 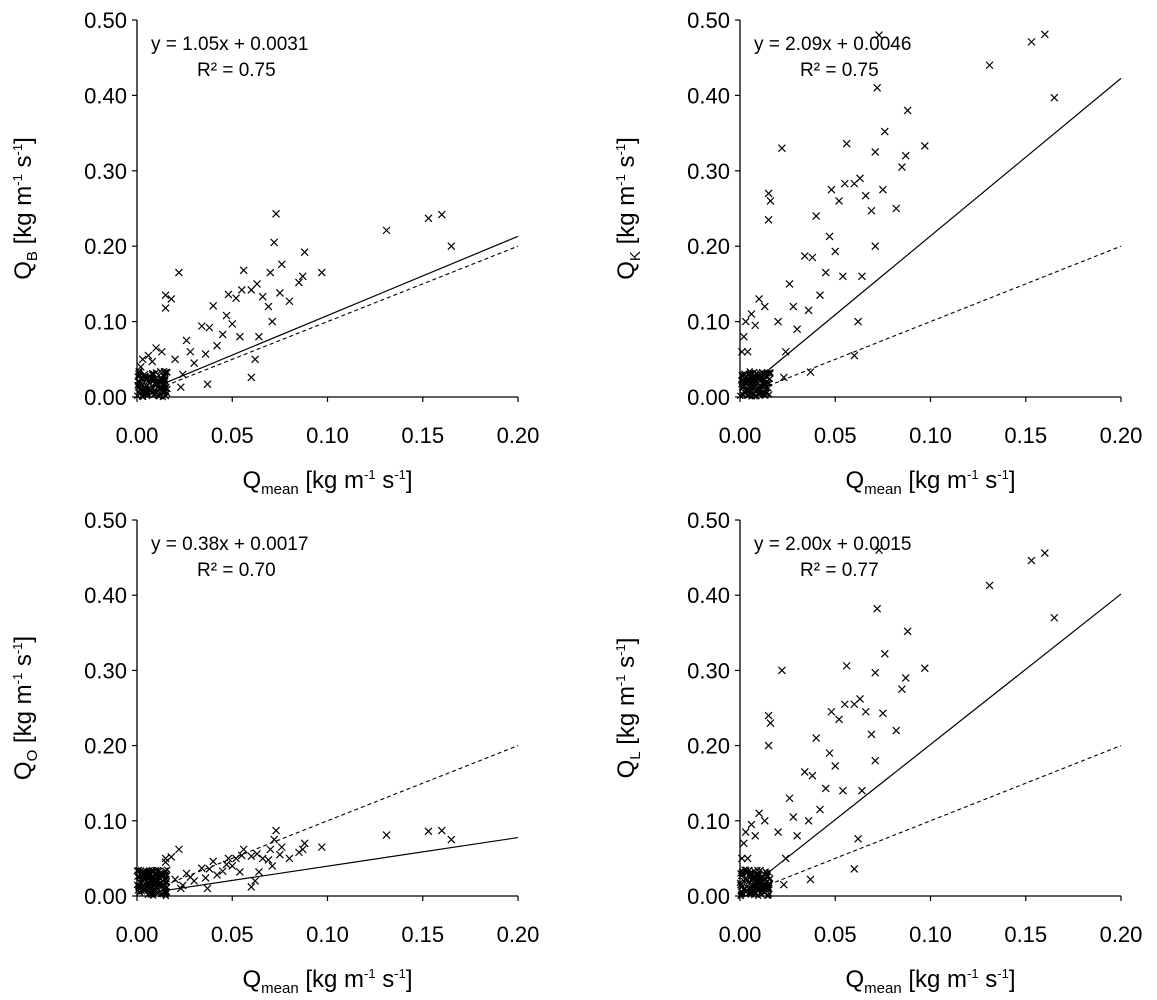 I want to click on y-axis-title-subscript: L, so click(x=635, y=755).